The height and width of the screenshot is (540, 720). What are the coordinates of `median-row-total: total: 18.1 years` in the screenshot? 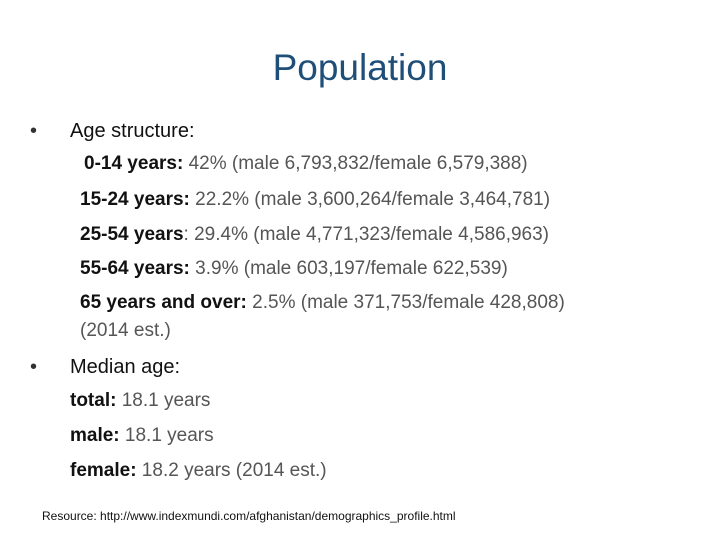 It's located at (140, 401).